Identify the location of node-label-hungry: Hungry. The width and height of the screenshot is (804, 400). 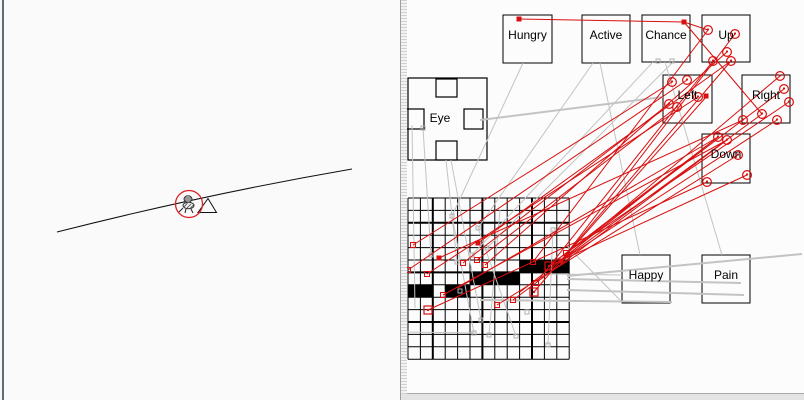
(527, 35).